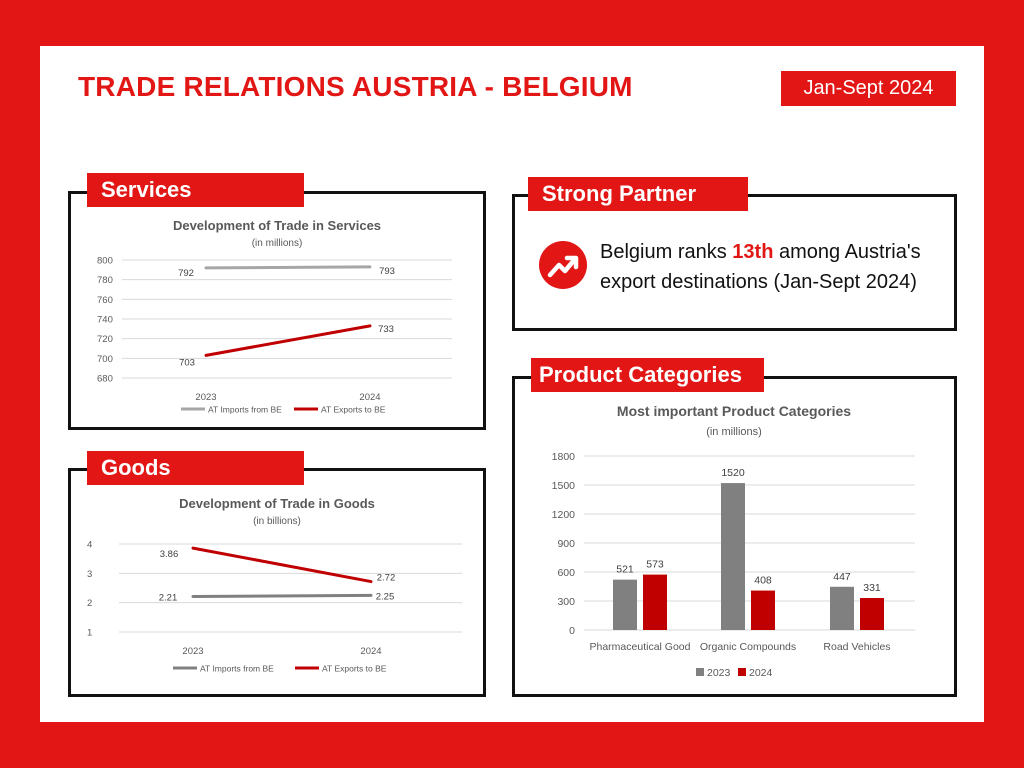 This screenshot has width=1024, height=768. Describe the element at coordinates (666, 252) in the screenshot. I see `partner-text-before: Belgium ranks` at that location.